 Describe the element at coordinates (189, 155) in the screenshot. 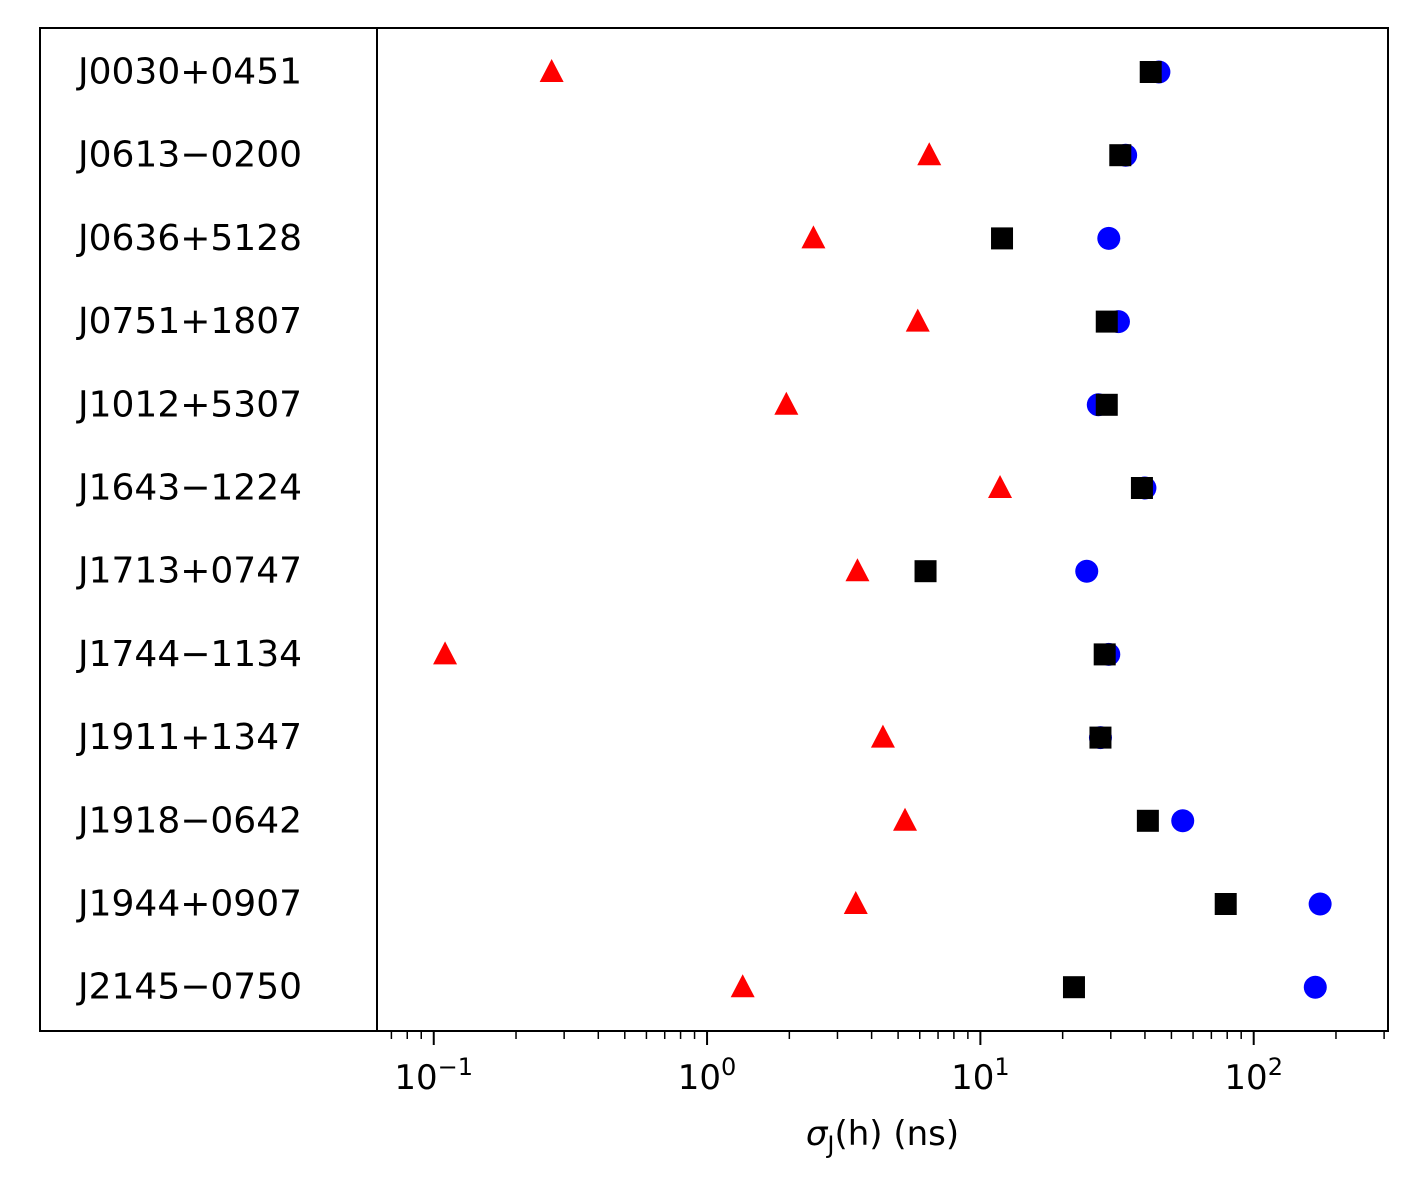

I see `pulsar-label: J0613−0200` at that location.